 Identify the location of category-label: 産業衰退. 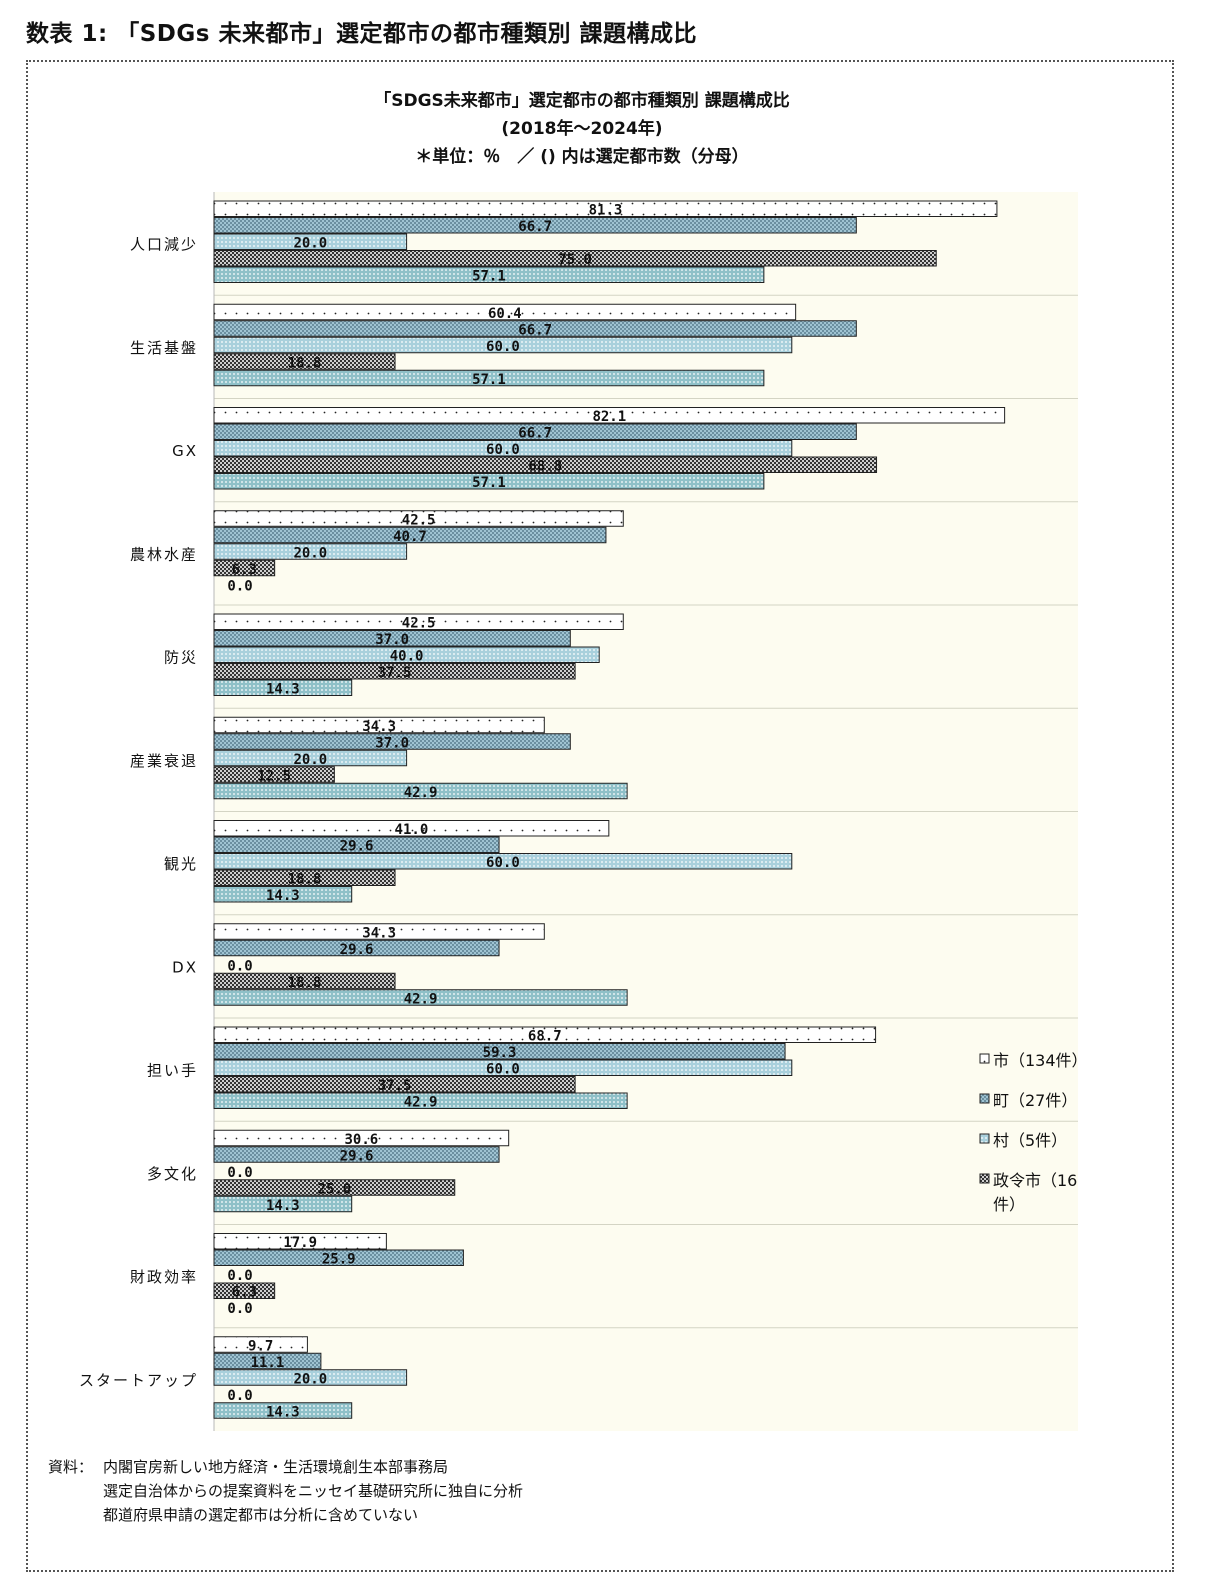
(164, 761).